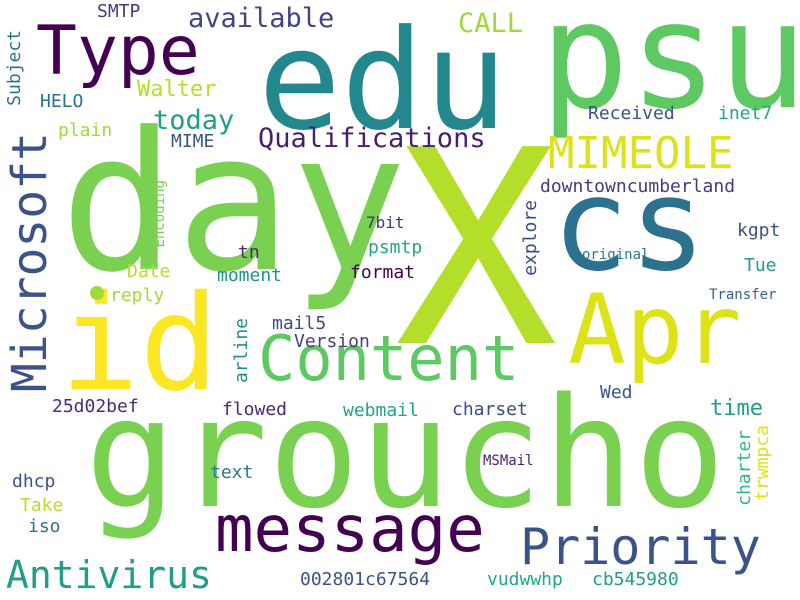 This screenshot has height=600, width=800. Describe the element at coordinates (383, 80) in the screenshot. I see `word-edu: edu` at that location.